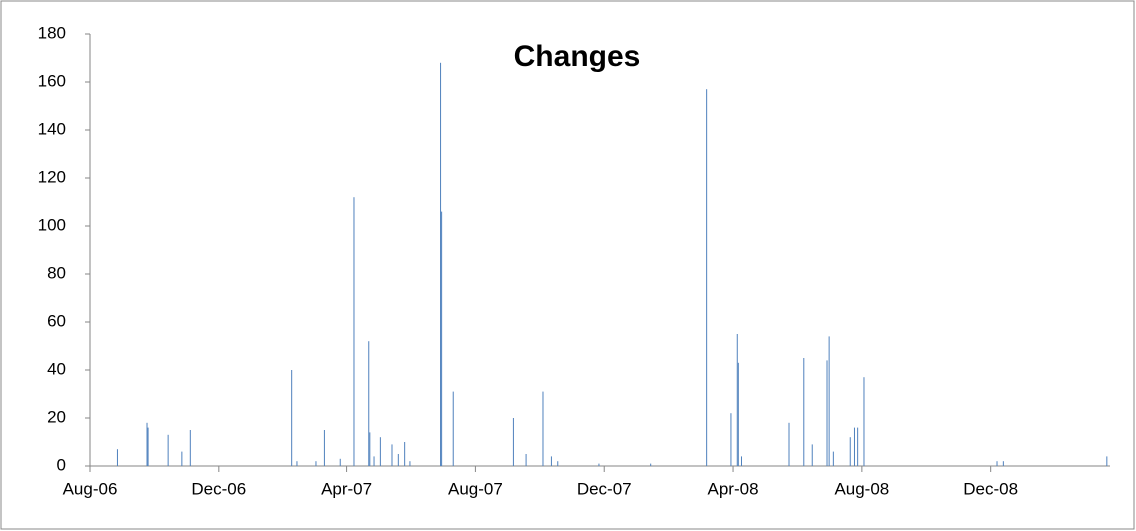 The height and width of the screenshot is (531, 1136). Describe the element at coordinates (90, 488) in the screenshot. I see `x-tick-label: Aug-06` at that location.